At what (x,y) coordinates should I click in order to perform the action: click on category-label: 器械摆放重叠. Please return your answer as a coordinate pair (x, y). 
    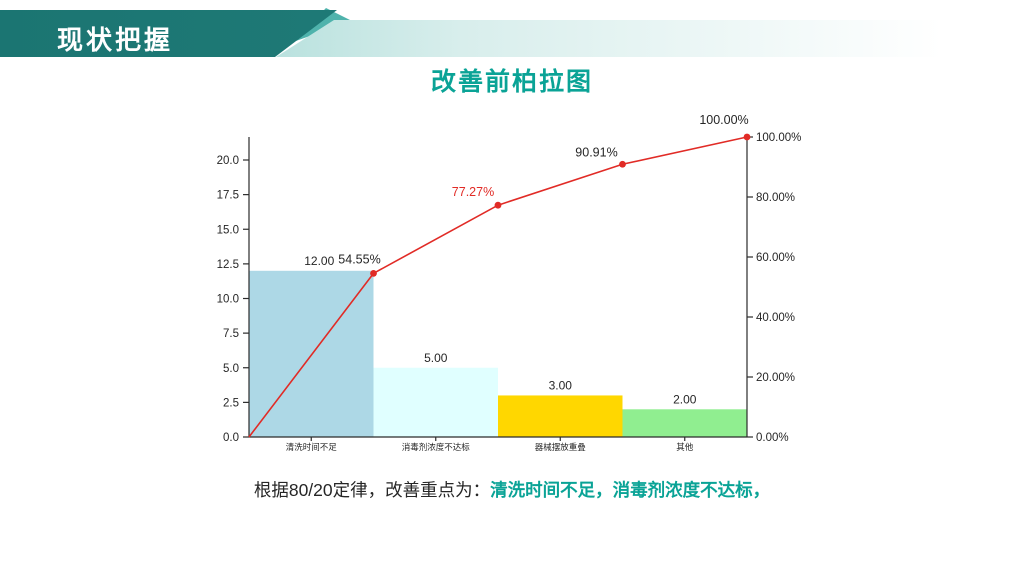
    Looking at the image, I should click on (561, 447).